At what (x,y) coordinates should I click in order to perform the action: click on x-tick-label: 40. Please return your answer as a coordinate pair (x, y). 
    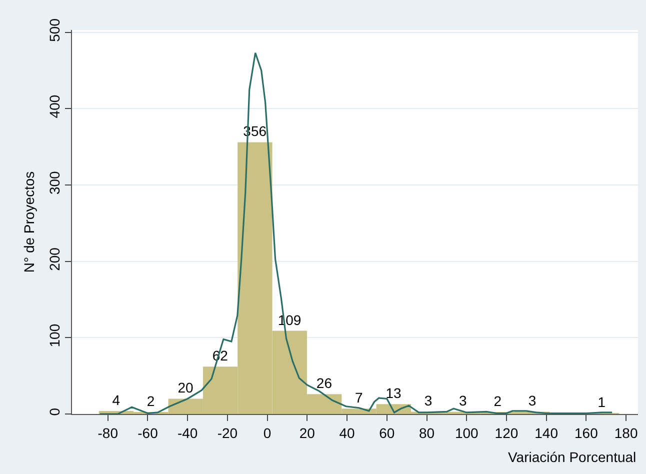
    Looking at the image, I should click on (347, 432).